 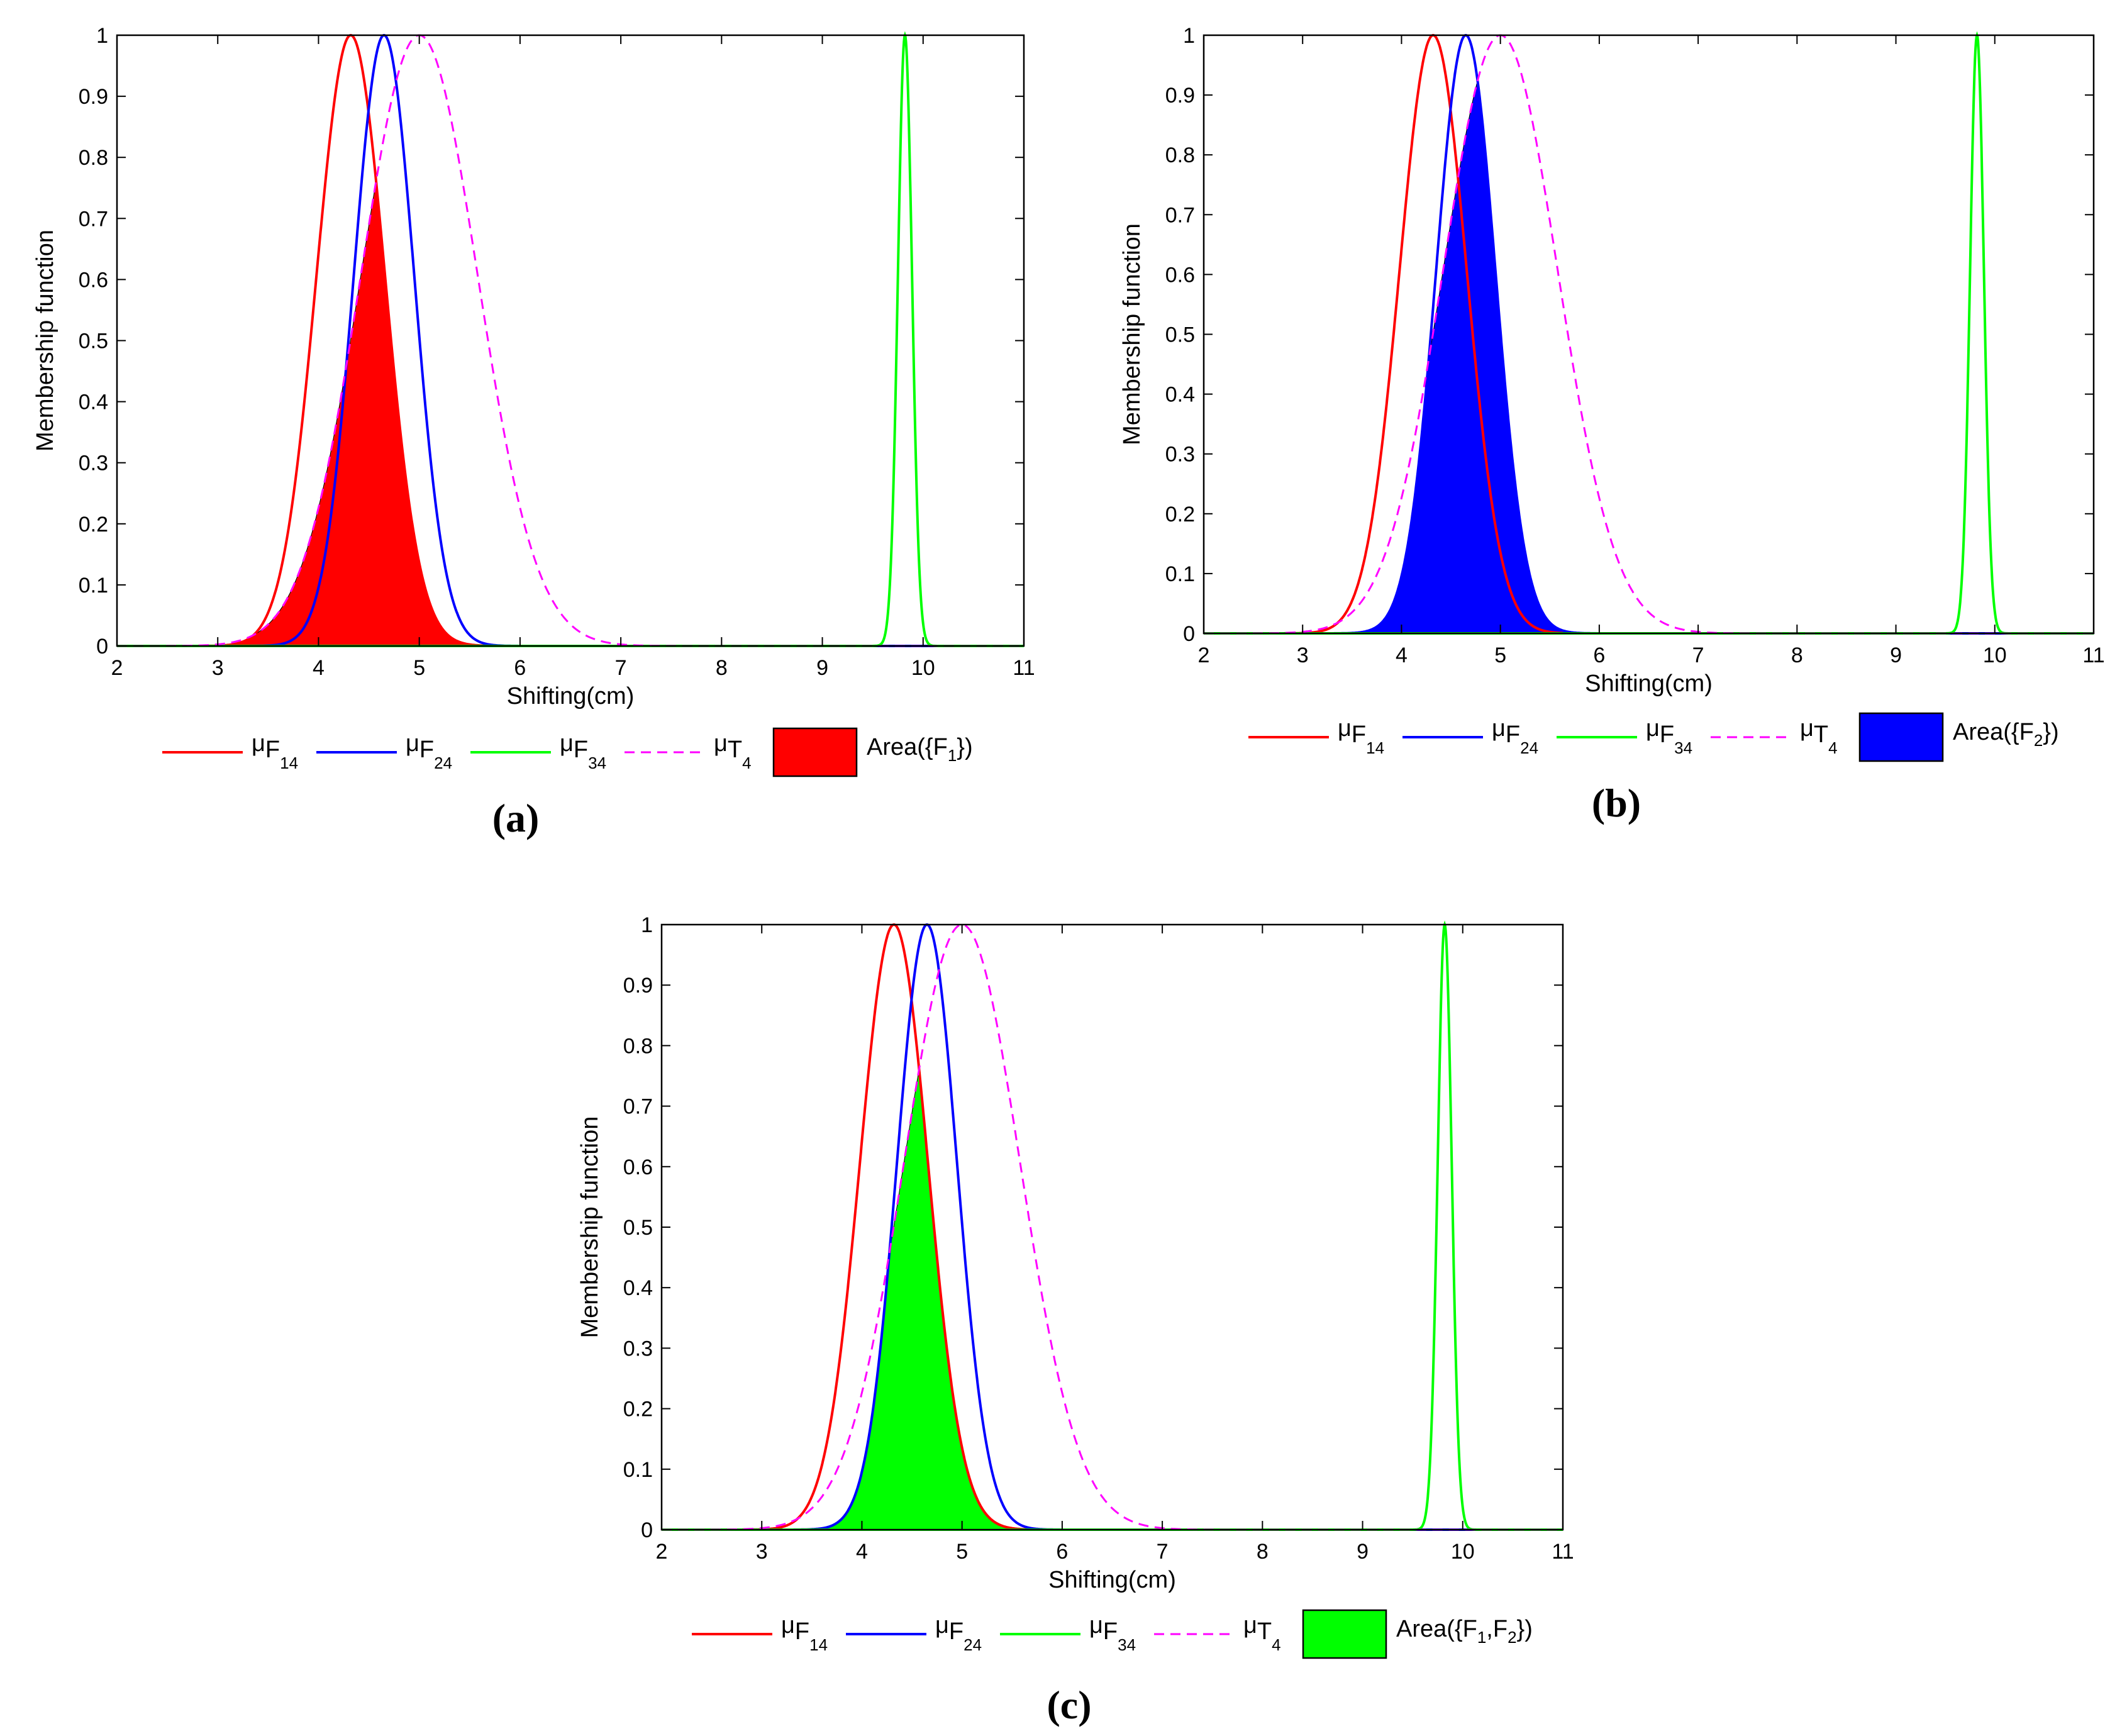 I want to click on legend: μF14 μF24 μF34 μT4 Area({F2}), so click(x=1653, y=737).